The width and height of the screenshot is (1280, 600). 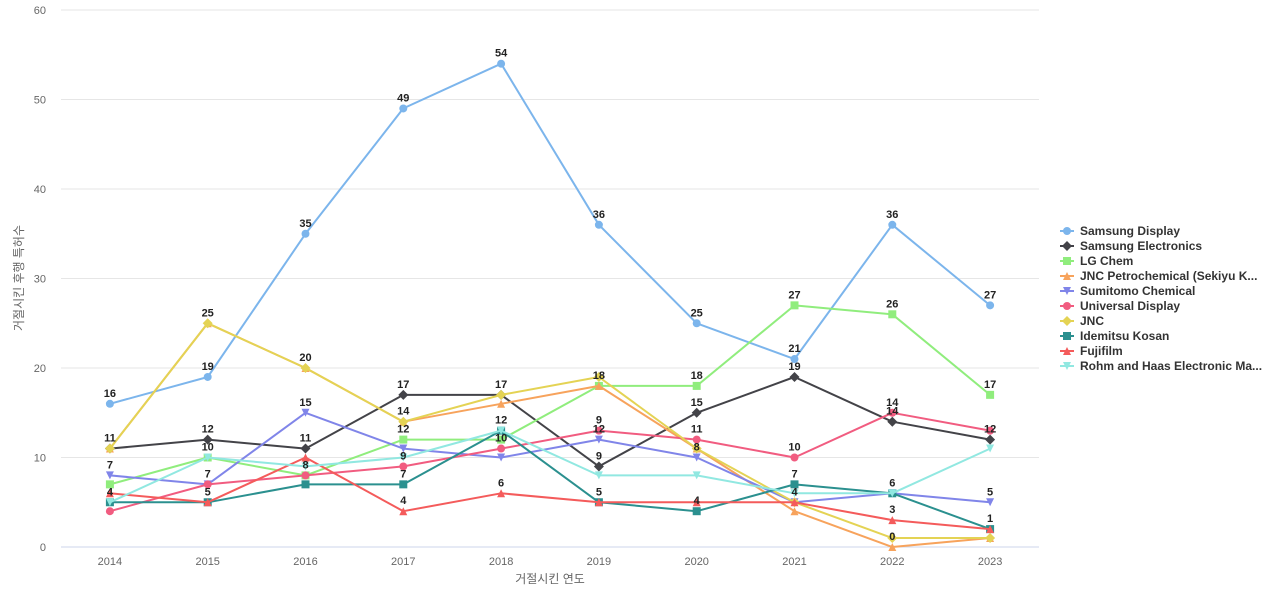 I want to click on legend-item: Sumitomo Chemical, so click(x=1127, y=291).